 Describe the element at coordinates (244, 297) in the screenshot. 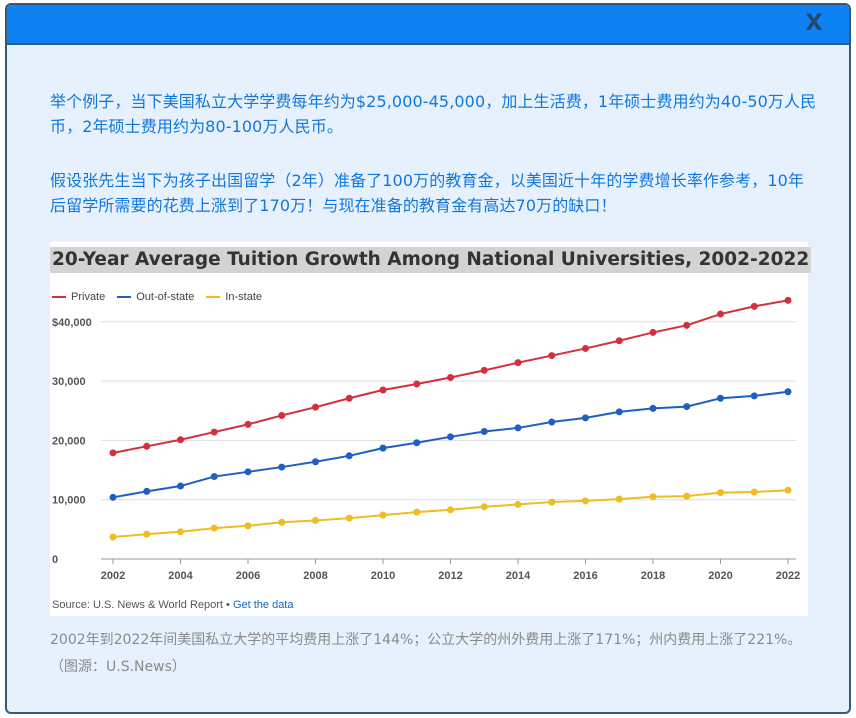

I see `legend-label: In-state` at that location.